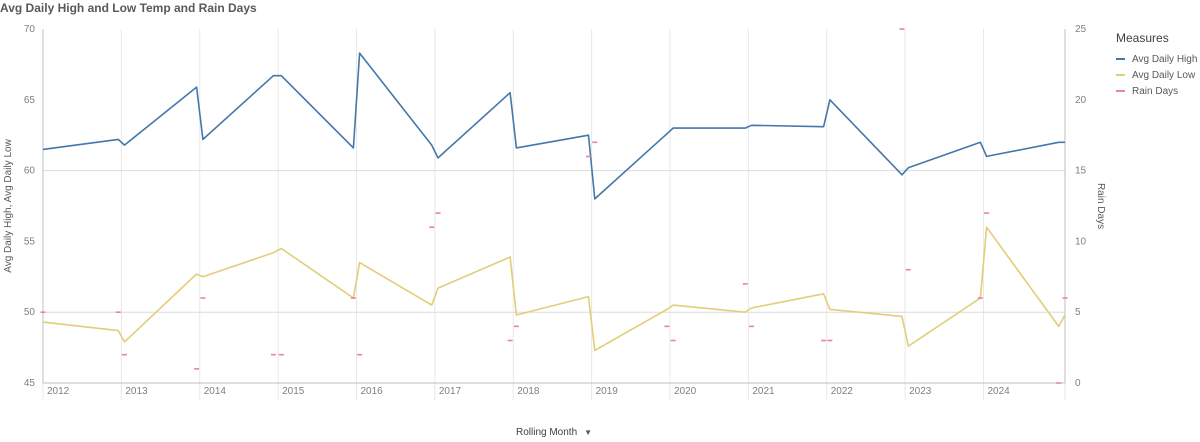  What do you see at coordinates (607, 391) in the screenshot?
I see `x-tick-label: 2019` at bounding box center [607, 391].